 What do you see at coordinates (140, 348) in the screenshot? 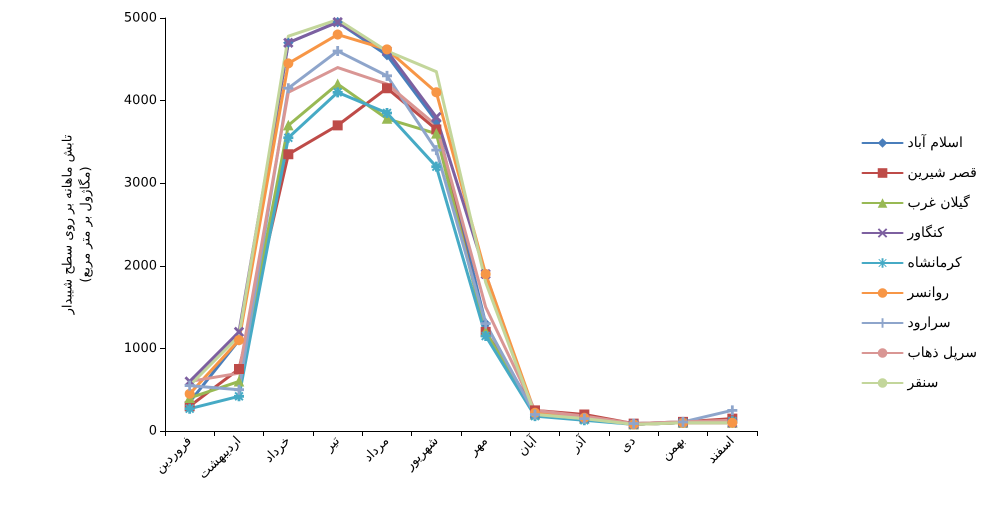
I see `y-tick-label: 1000` at bounding box center [140, 348].